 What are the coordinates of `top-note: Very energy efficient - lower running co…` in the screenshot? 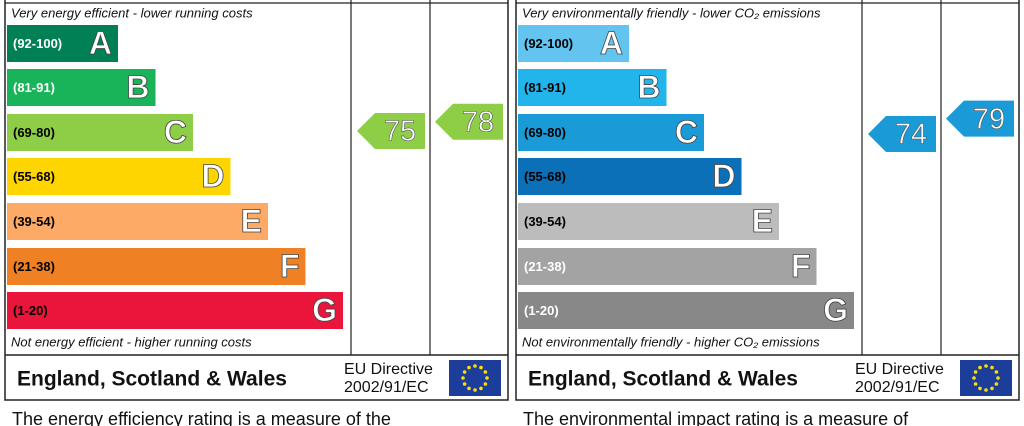 It's located at (132, 12).